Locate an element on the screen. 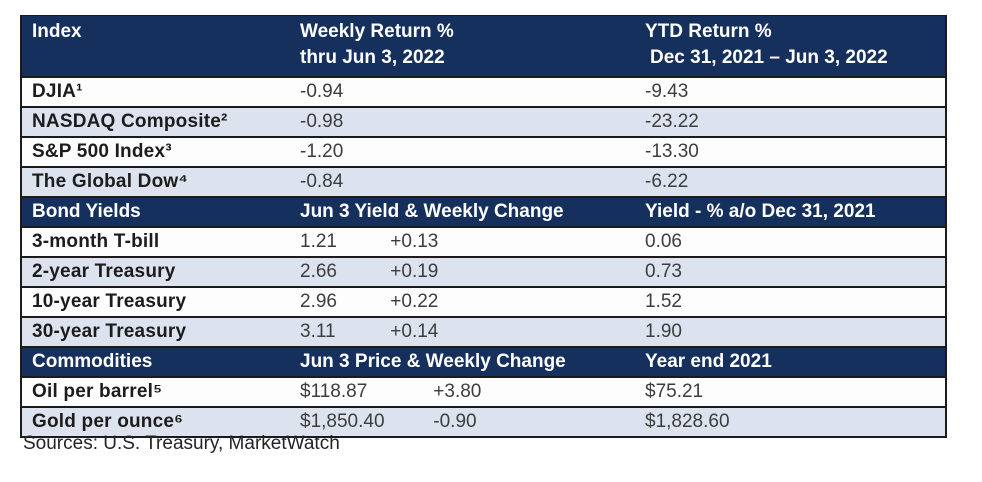 The image size is (982, 482). table-row-3month-tbill: 3-month T-bill 1.21 +0.13 0.06 is located at coordinates (483, 241).